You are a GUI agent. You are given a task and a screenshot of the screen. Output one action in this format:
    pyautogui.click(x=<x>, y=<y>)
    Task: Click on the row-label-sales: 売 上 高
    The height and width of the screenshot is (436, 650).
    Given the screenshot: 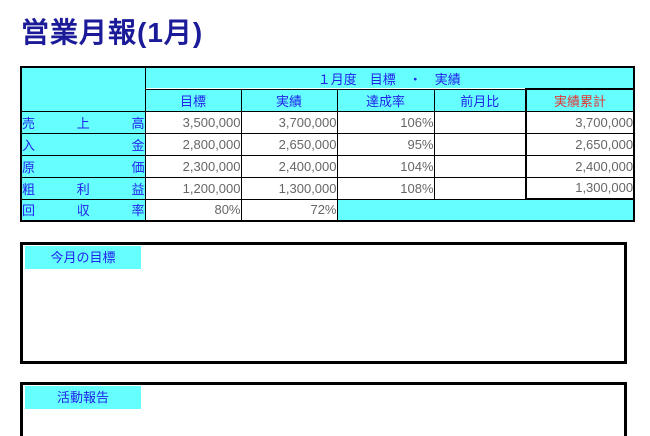 What is the action you would take?
    pyautogui.click(x=83, y=122)
    